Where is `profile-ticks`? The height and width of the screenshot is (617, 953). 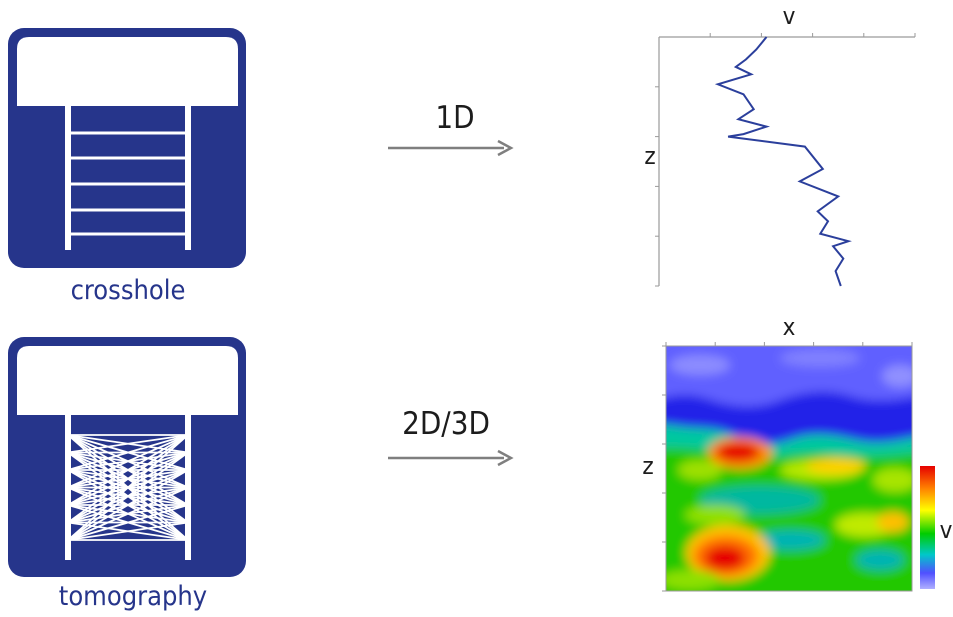 profile-ticks is located at coordinates (785, 160).